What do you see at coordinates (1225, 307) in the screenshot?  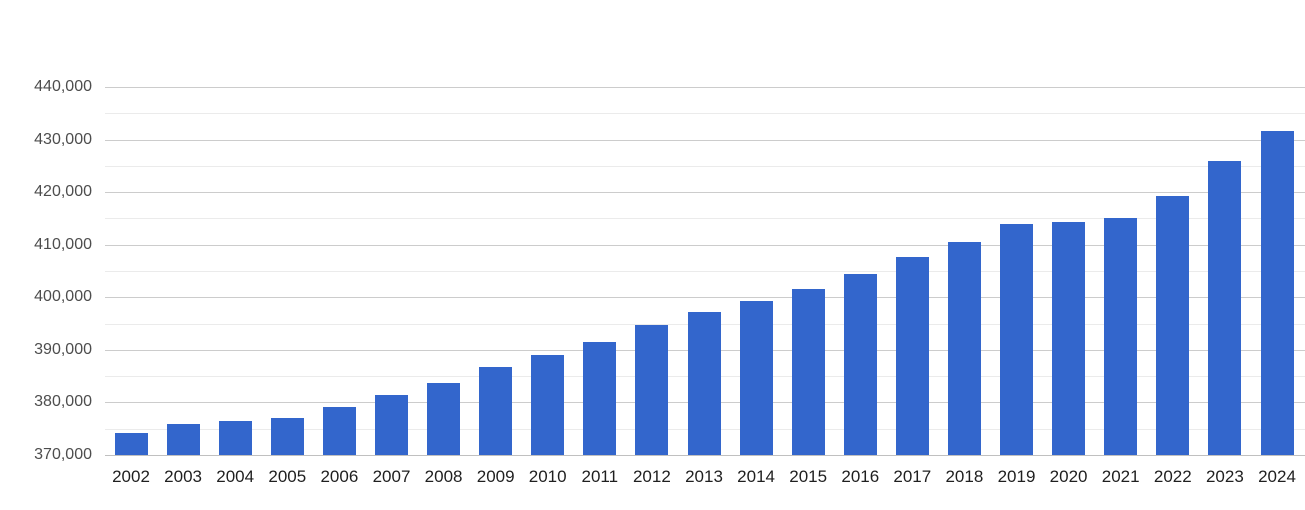 I see `bar-2023` at bounding box center [1225, 307].